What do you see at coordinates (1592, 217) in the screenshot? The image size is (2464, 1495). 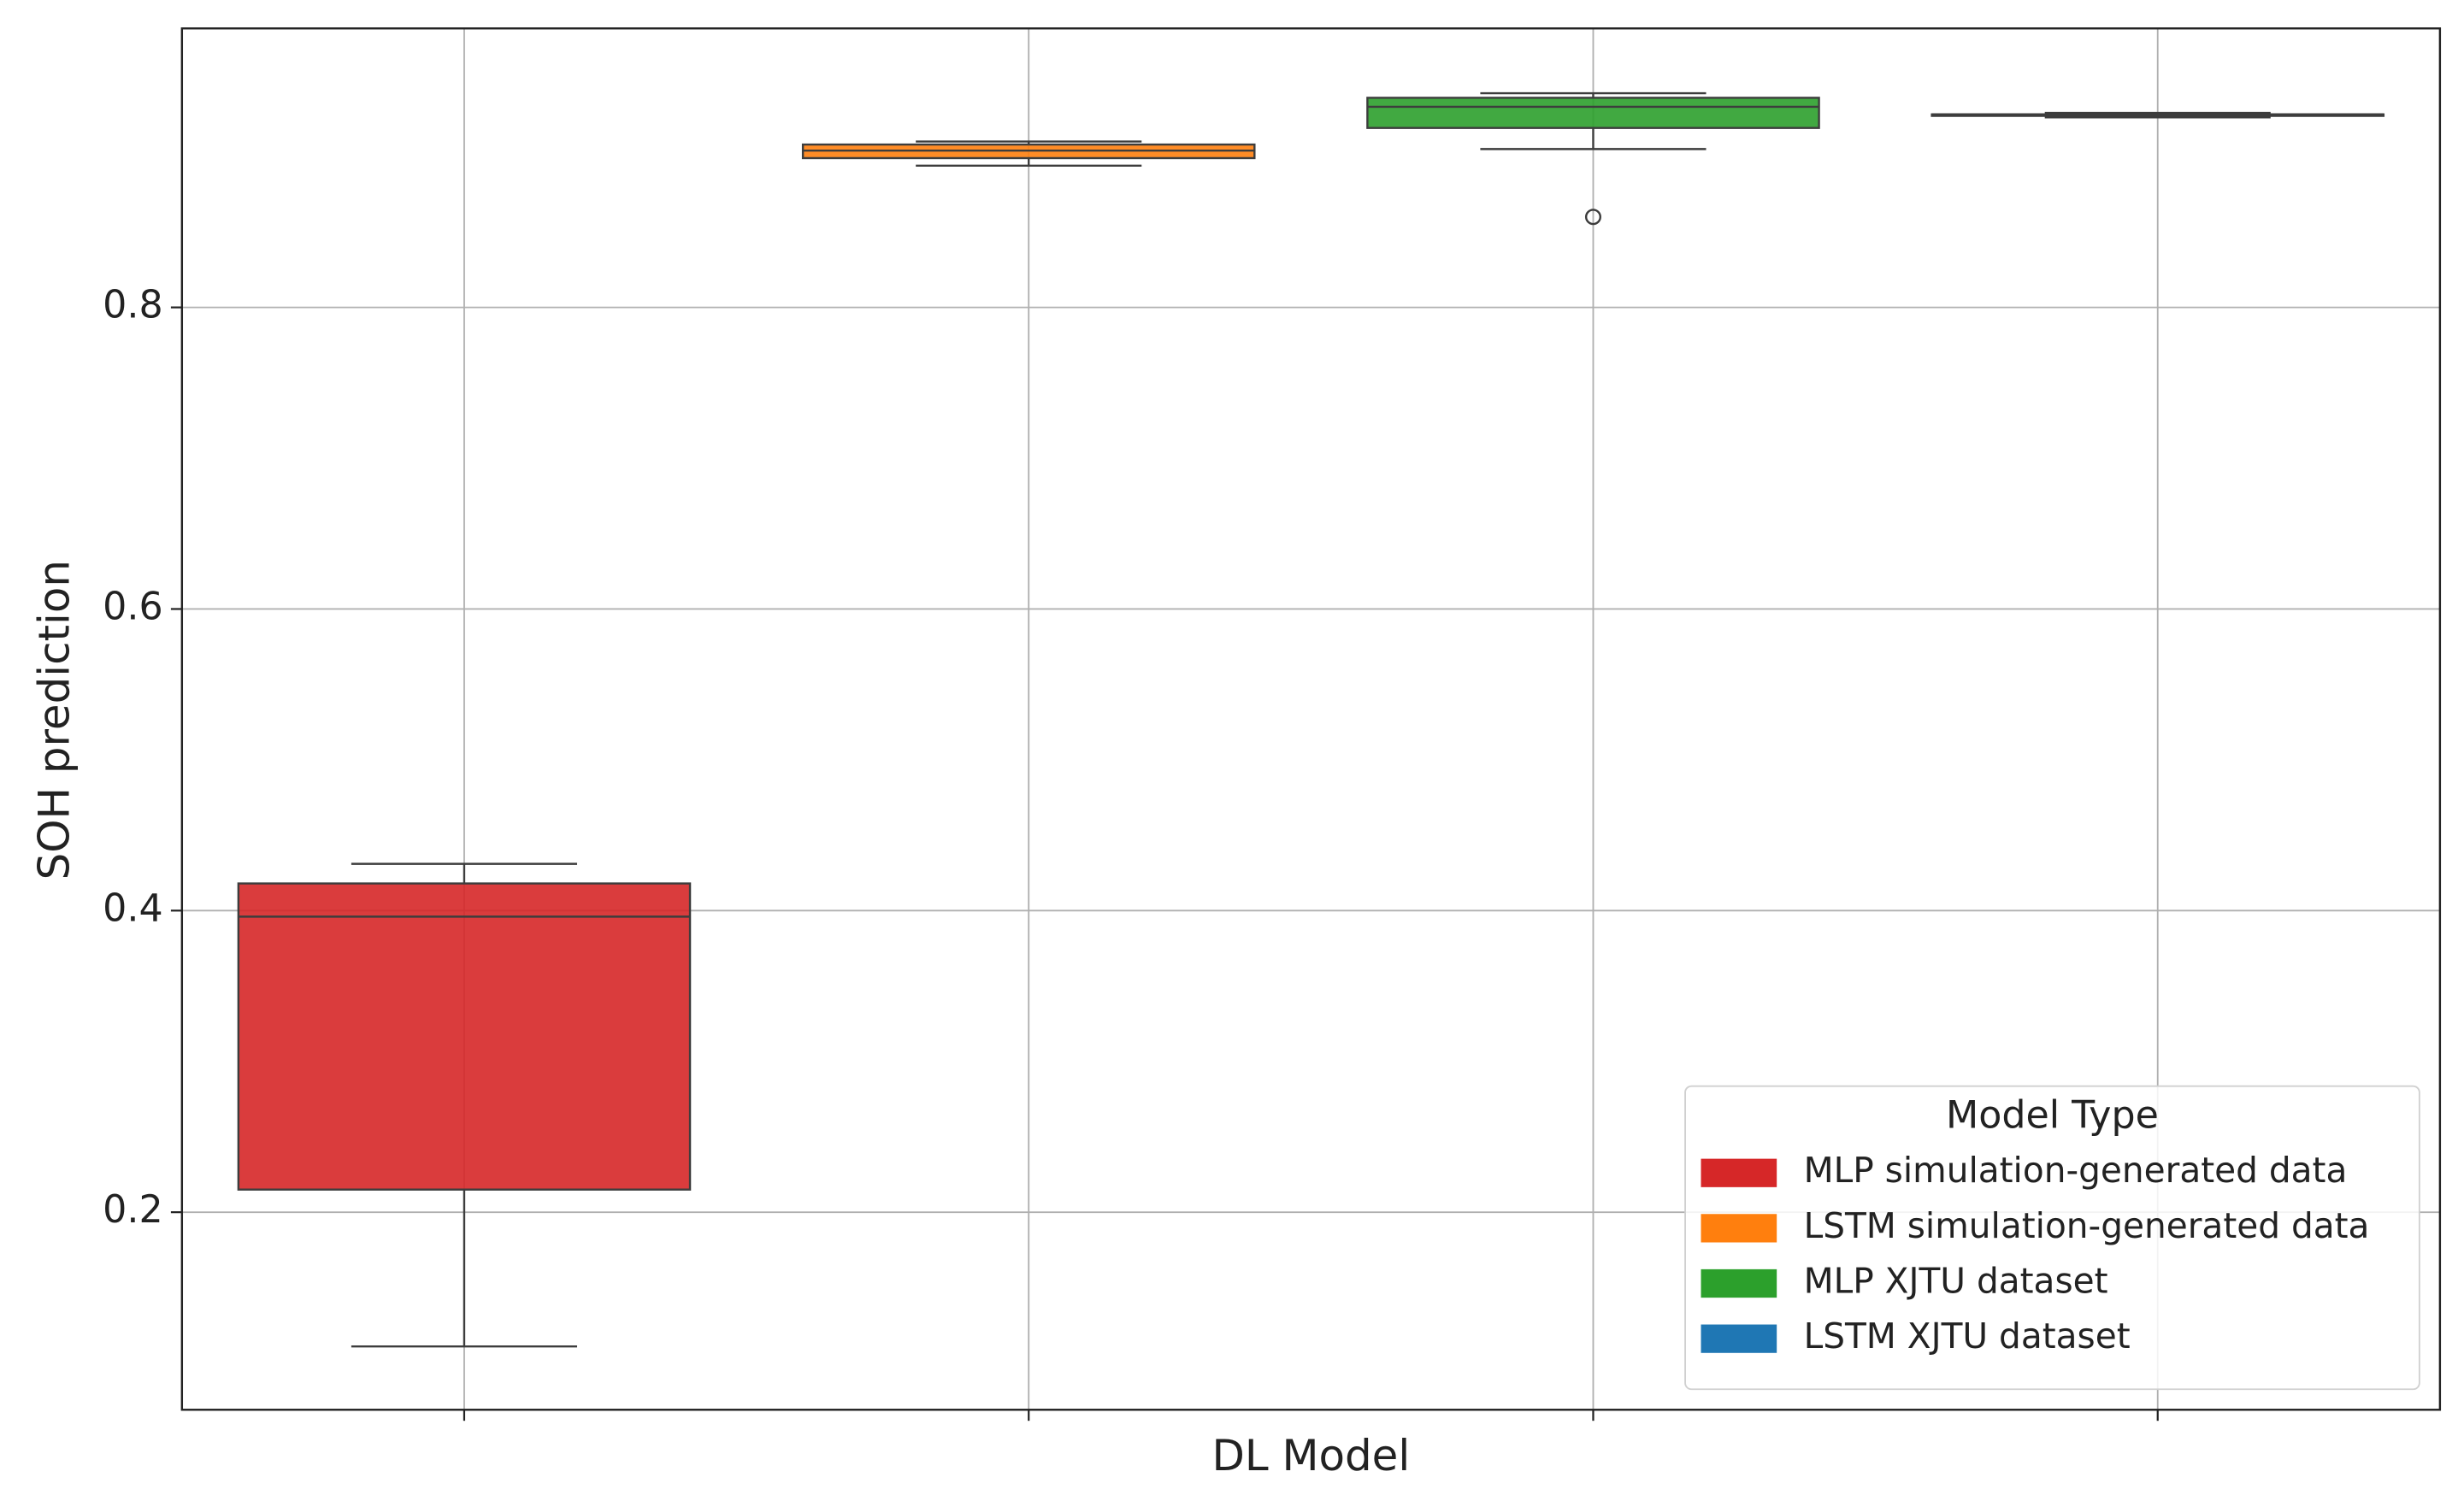 I see `flier` at bounding box center [1592, 217].